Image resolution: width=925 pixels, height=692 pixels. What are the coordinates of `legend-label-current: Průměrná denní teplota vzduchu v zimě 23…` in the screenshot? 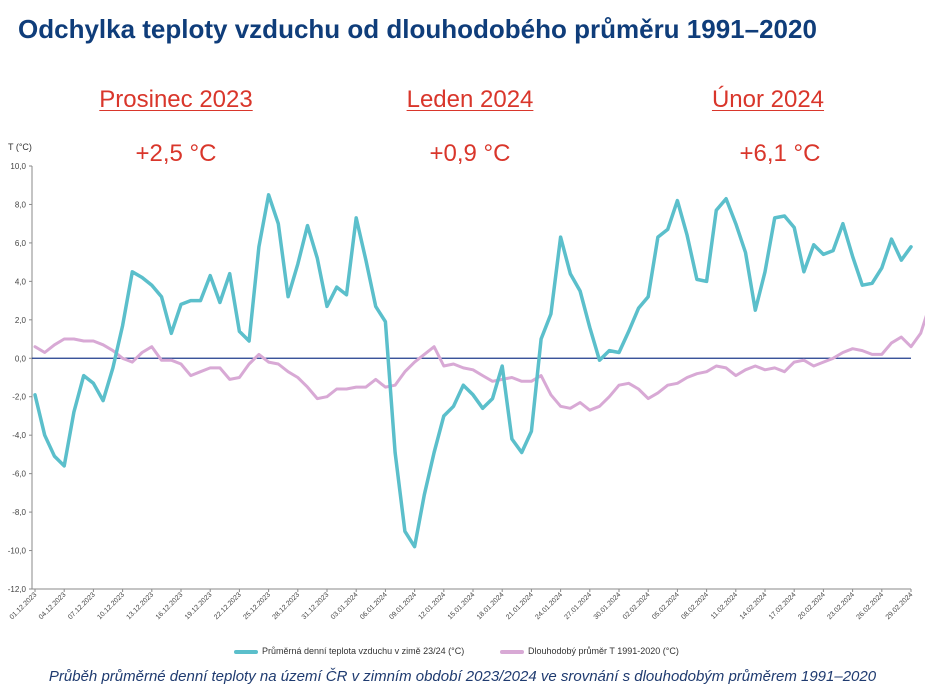 It's located at (363, 651).